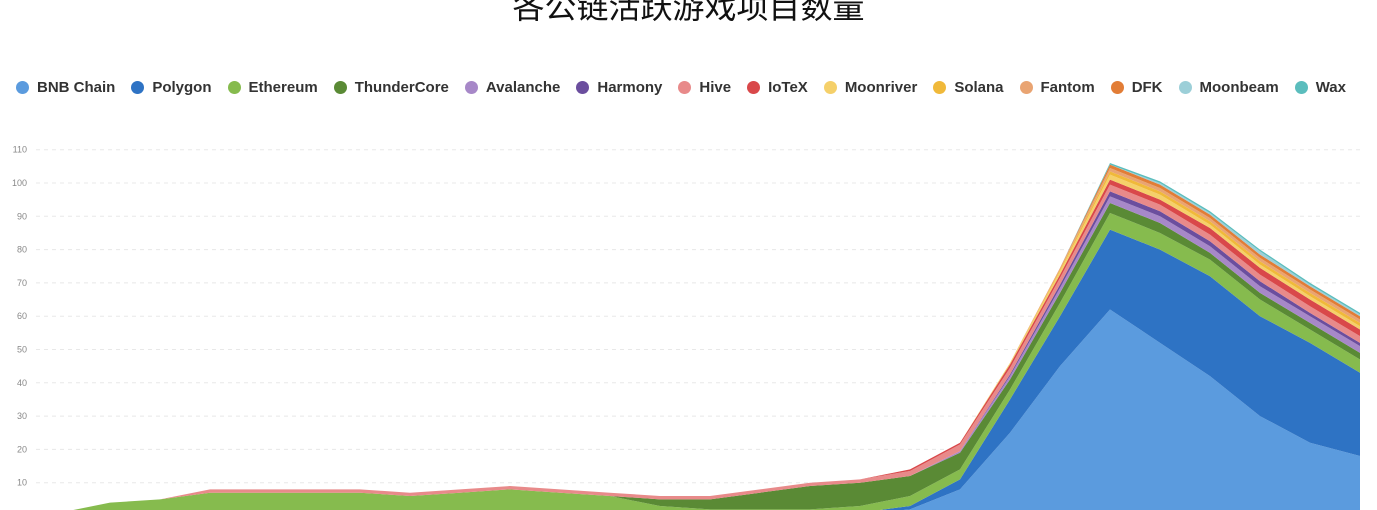 This screenshot has height=510, width=1377. I want to click on legend-item: Polygon, so click(171, 87).